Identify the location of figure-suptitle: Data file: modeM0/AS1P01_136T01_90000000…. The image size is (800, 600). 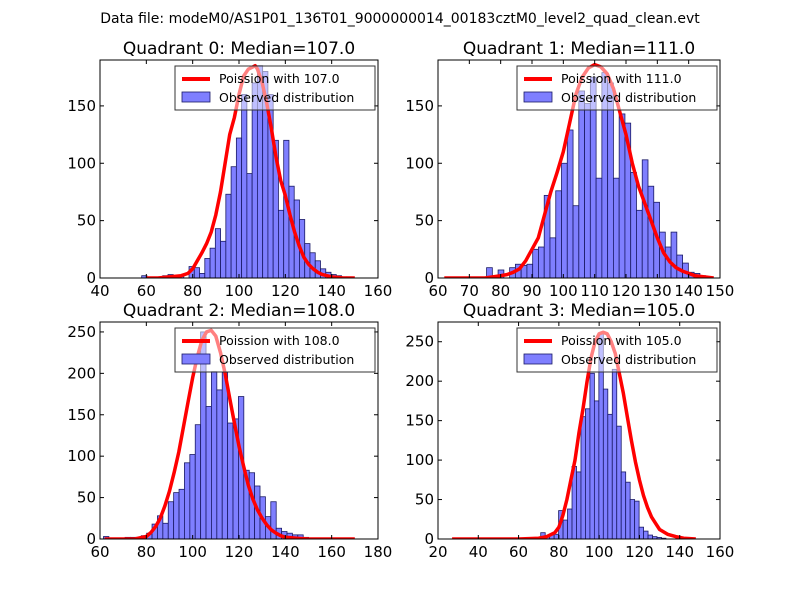
(400, 19).